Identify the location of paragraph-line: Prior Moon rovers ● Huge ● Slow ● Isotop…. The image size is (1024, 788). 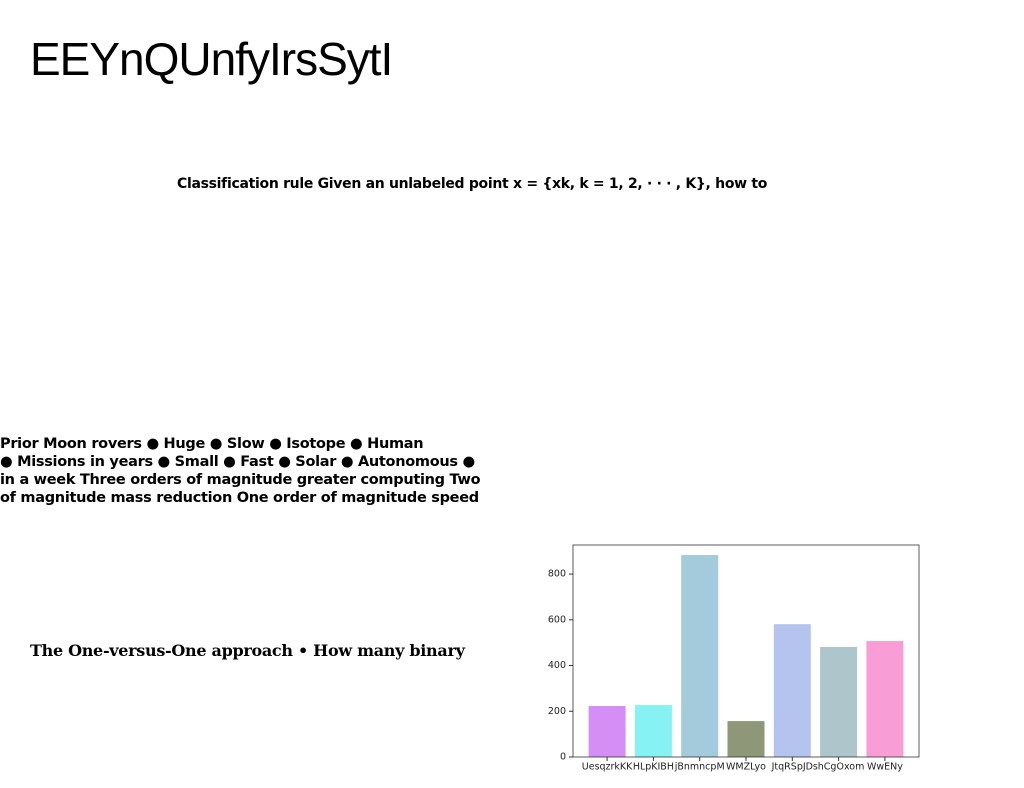
(212, 444).